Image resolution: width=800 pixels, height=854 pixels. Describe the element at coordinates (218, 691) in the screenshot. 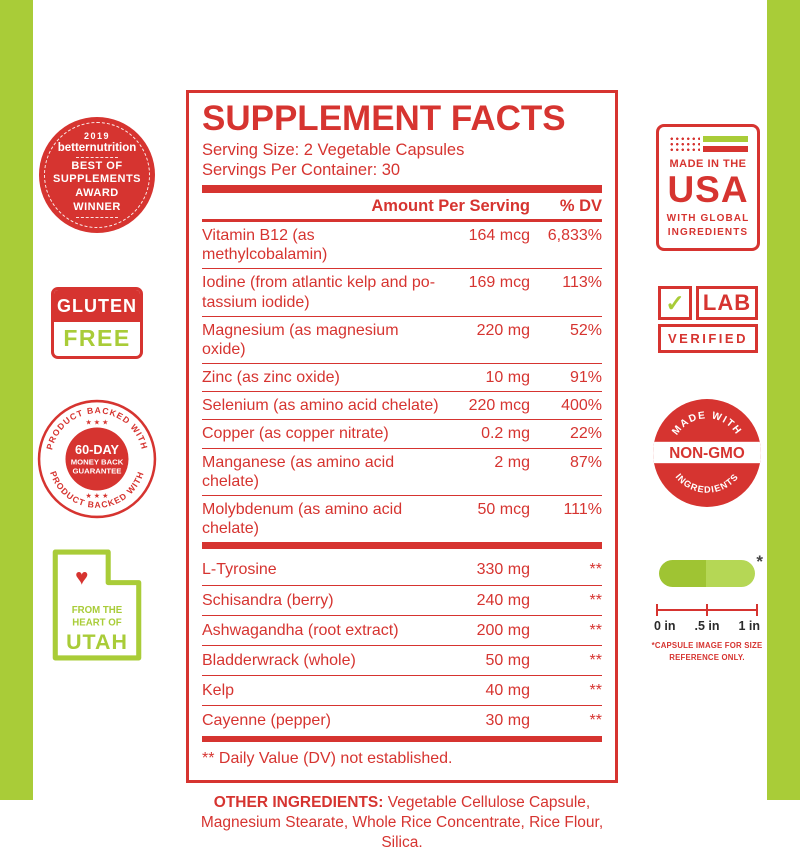

I see `botanical-name: Kelp` at that location.